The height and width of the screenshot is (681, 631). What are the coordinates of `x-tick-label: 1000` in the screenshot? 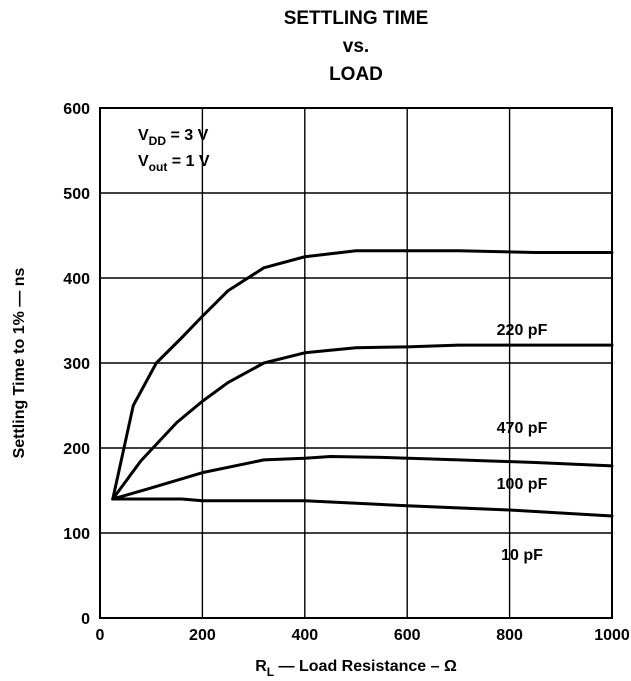 It's located at (612, 635).